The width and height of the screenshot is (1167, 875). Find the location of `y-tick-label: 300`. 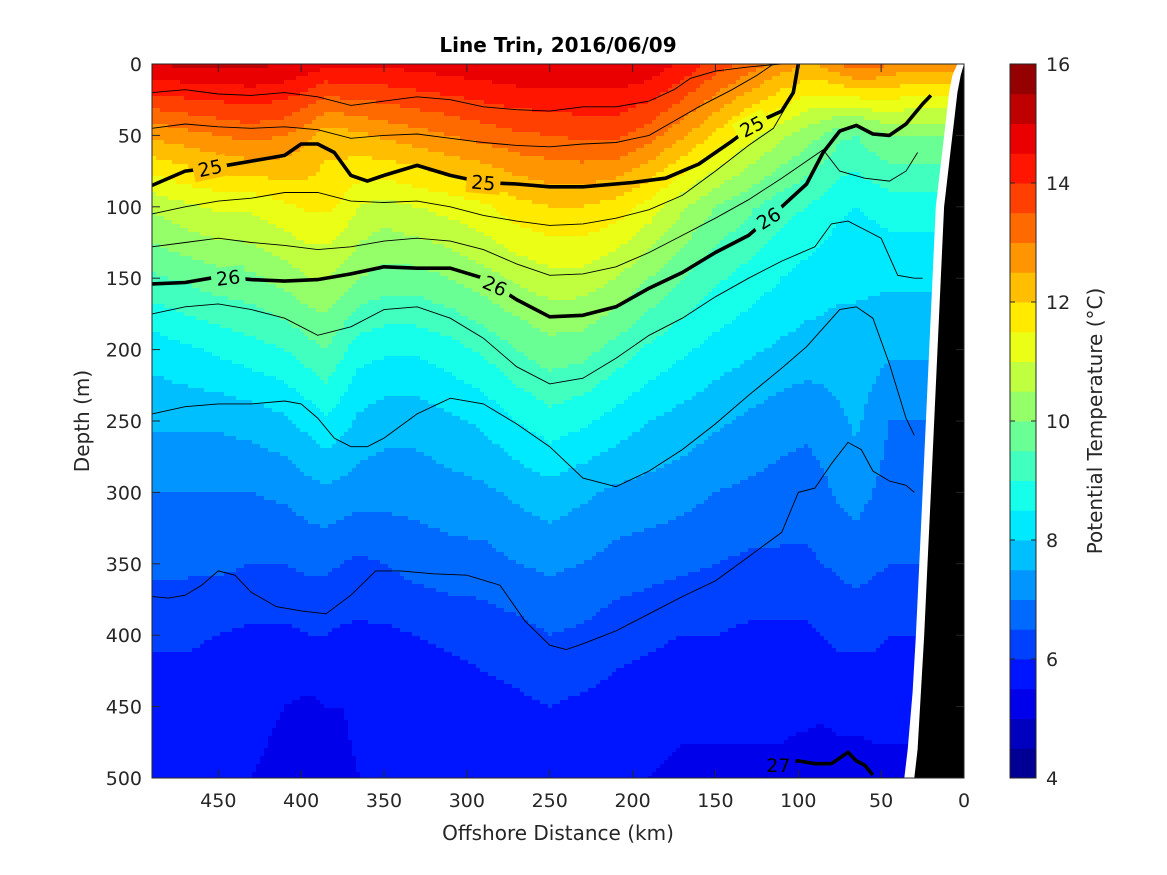

y-tick-label: 300 is located at coordinates (124, 493).